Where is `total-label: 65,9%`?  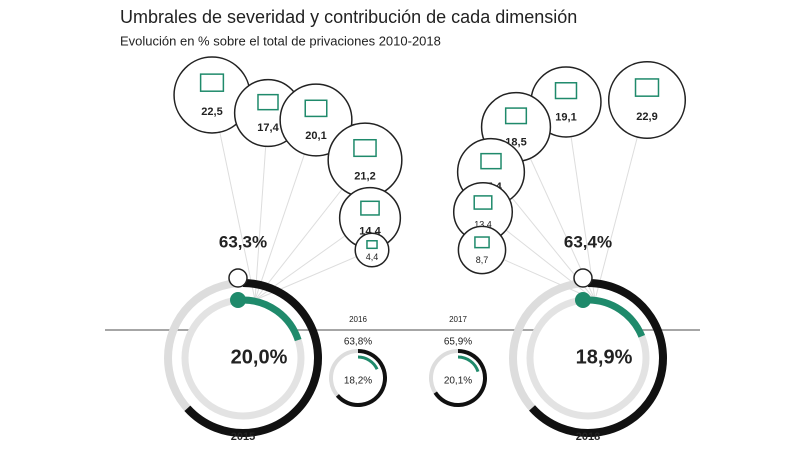 total-label: 65,9% is located at coordinates (458, 342).